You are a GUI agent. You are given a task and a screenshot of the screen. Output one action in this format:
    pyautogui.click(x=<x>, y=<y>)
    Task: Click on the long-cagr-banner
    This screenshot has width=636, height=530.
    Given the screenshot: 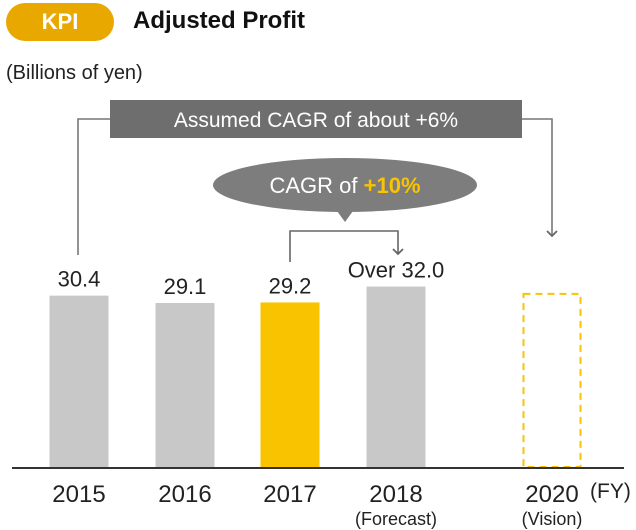 What is the action you would take?
    pyautogui.click(x=316, y=119)
    